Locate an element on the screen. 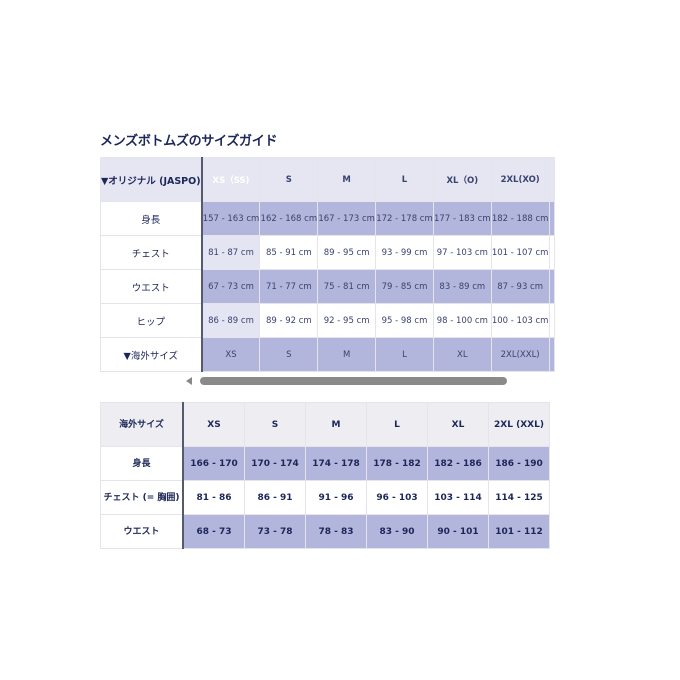  size-value: 68 - 73 is located at coordinates (213, 531).